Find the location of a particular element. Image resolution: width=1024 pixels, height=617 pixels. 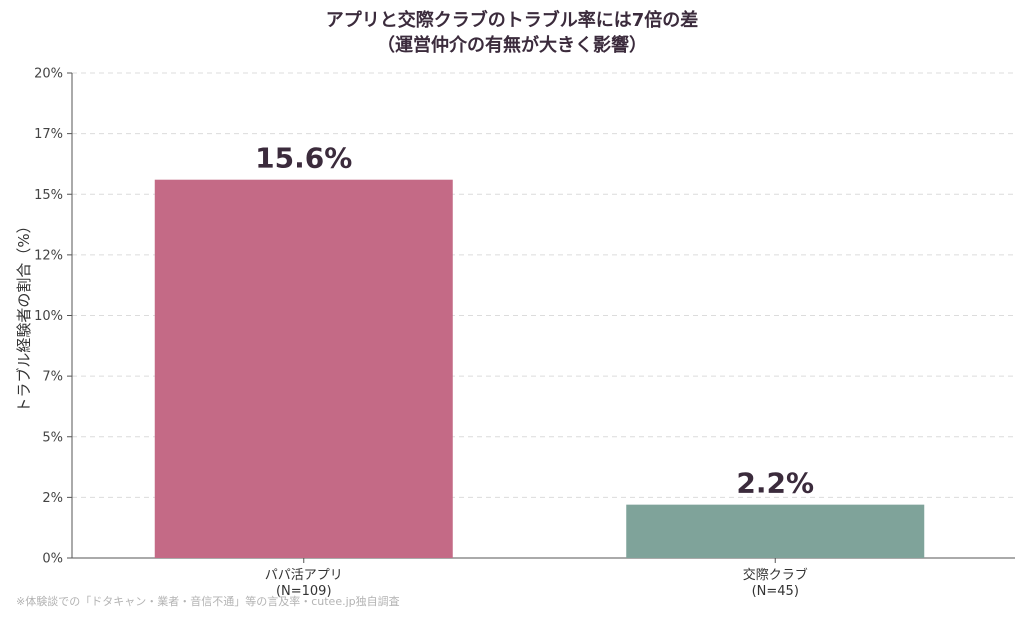

chart-title: アプリと交際クラブのトラブル率には7倍の差 is located at coordinates (512, 20).